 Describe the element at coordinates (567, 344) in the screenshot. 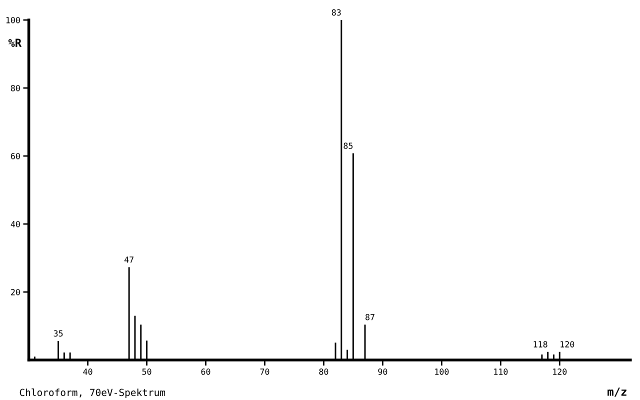

I see `annotation: 120` at that location.